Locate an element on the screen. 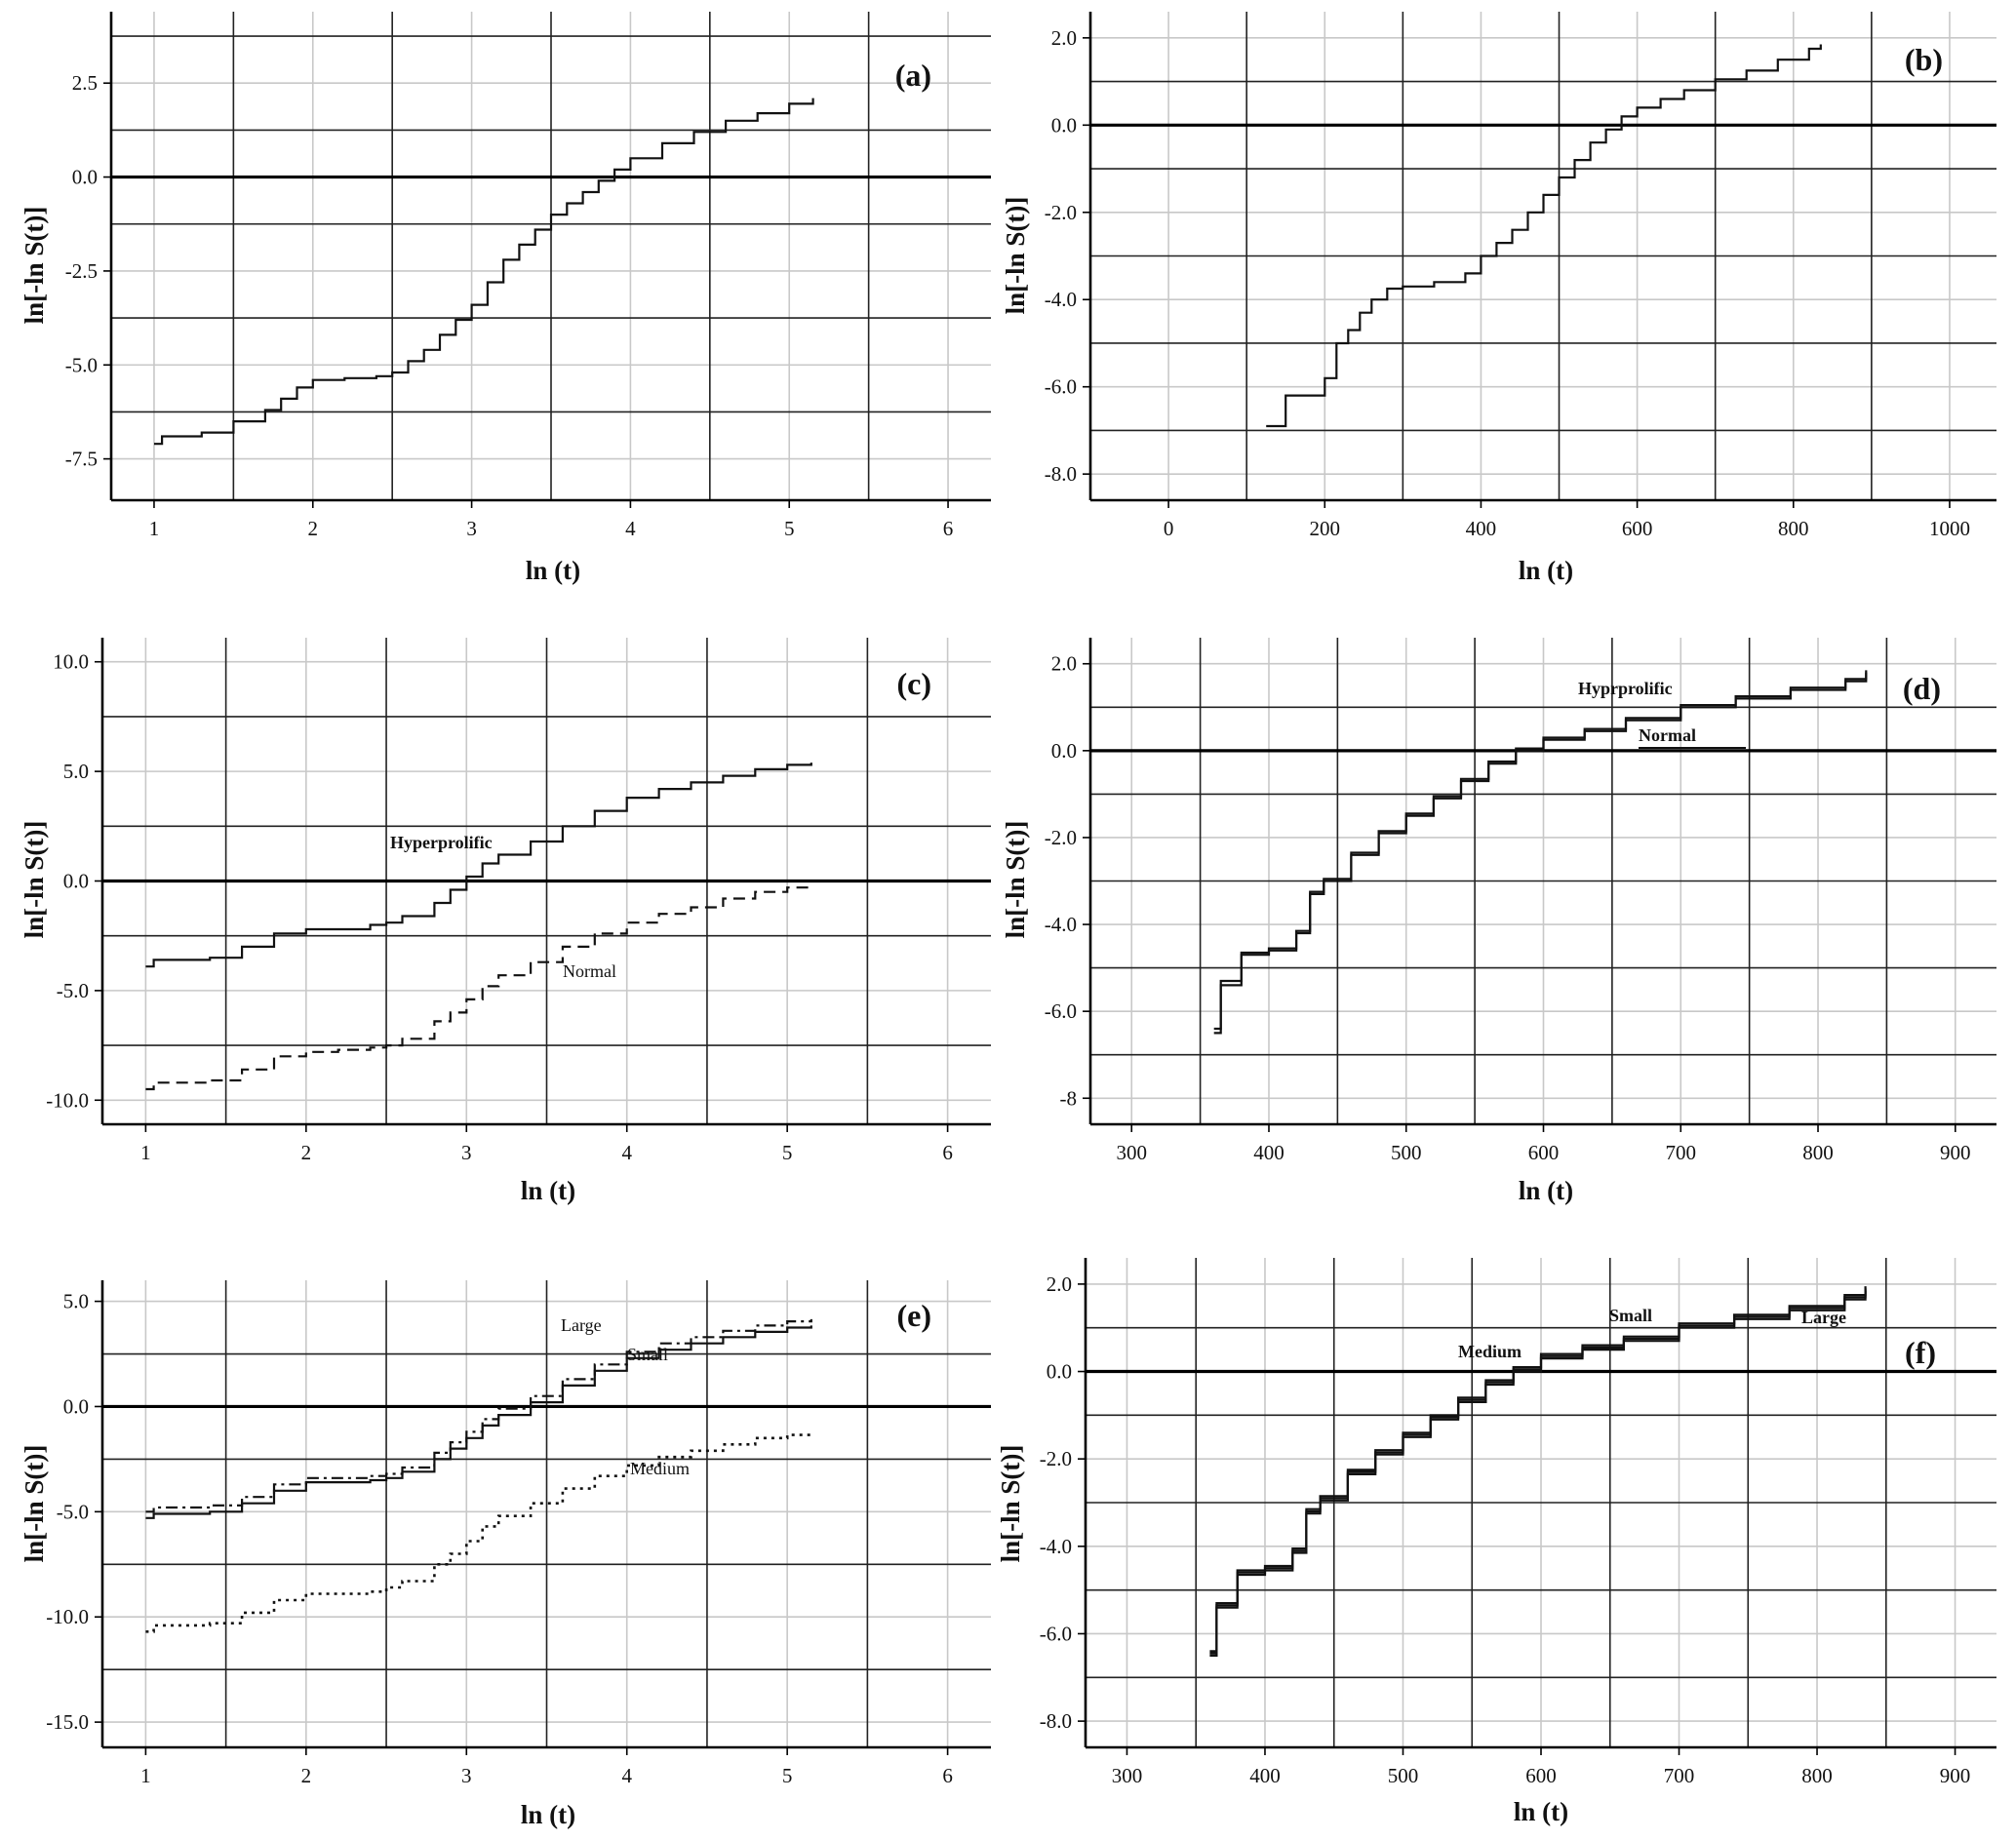 This screenshot has height=1840, width=2016. annotation-large-f: Large is located at coordinates (1824, 1317).